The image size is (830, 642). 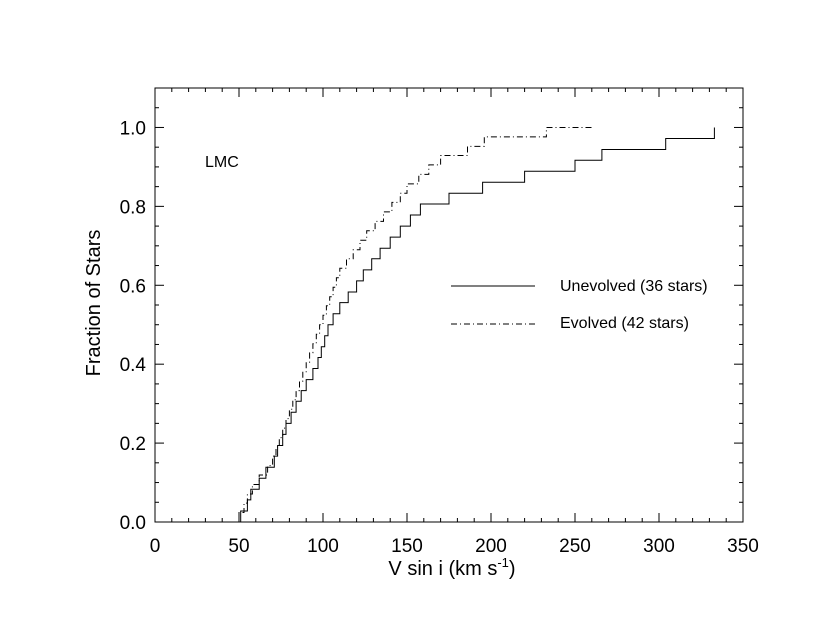 What do you see at coordinates (454, 546) in the screenshot?
I see `x-tick-labels: 0 50 100 150 200 250 300 350` at bounding box center [454, 546].